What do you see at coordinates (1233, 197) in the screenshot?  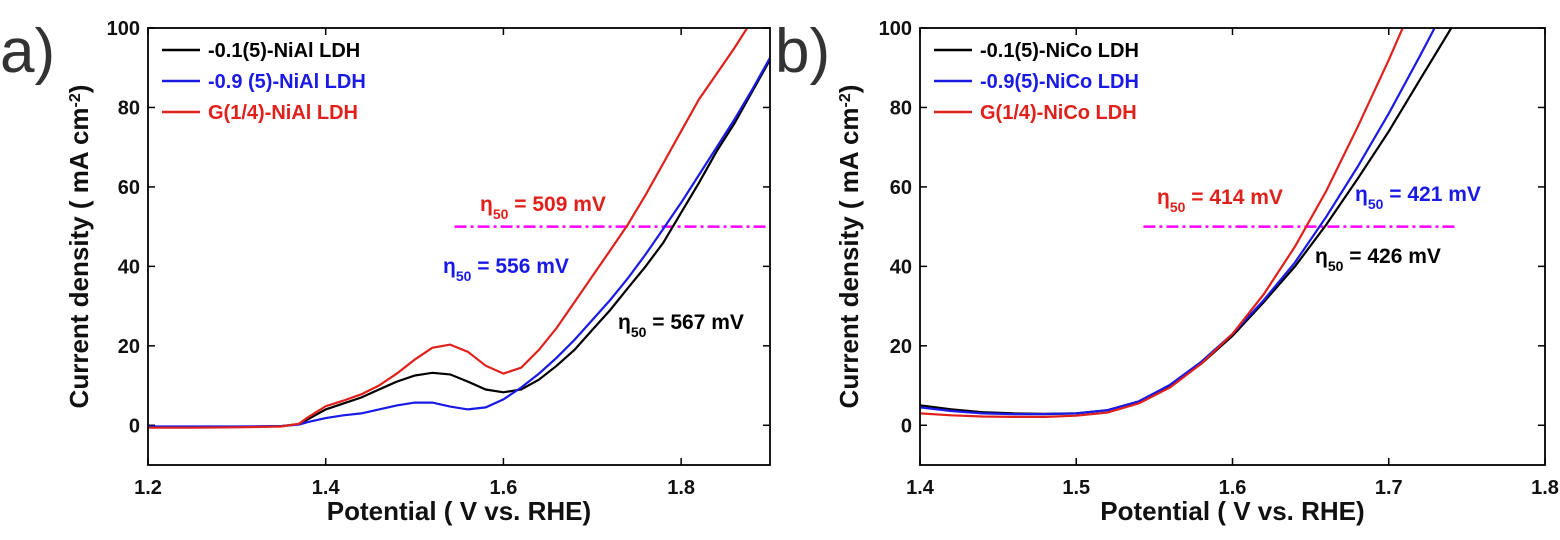 I see `annotation-part: = 414 mV` at bounding box center [1233, 197].